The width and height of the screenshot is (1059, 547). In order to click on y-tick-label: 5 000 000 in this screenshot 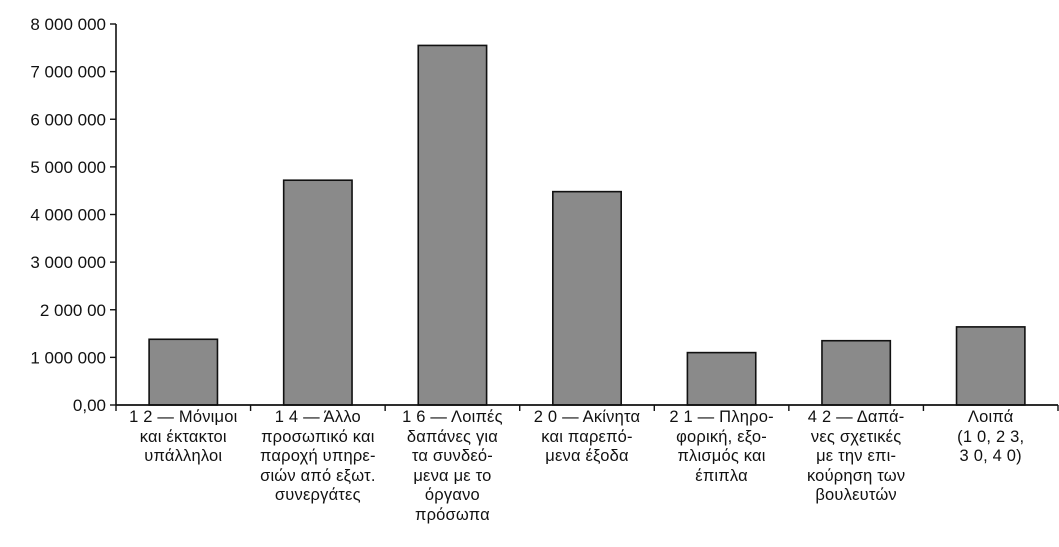, I will do `click(68, 167)`.